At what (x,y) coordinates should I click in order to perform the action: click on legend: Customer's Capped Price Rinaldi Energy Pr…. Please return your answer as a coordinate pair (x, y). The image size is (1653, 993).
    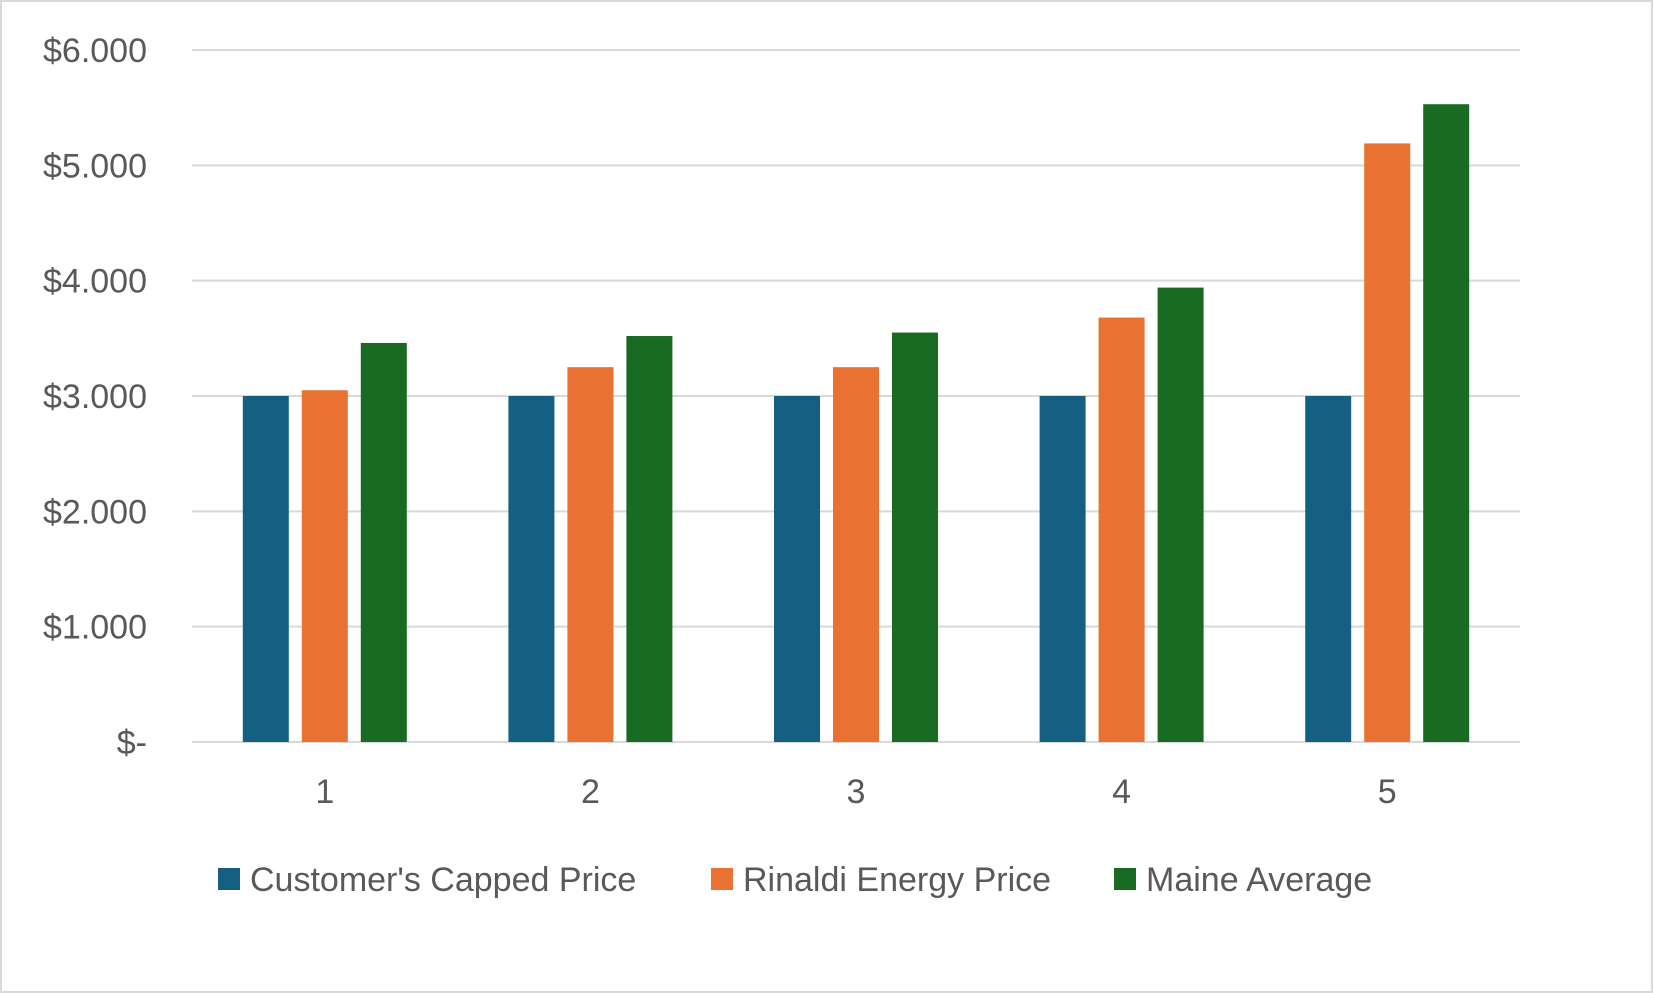
    Looking at the image, I should click on (795, 880).